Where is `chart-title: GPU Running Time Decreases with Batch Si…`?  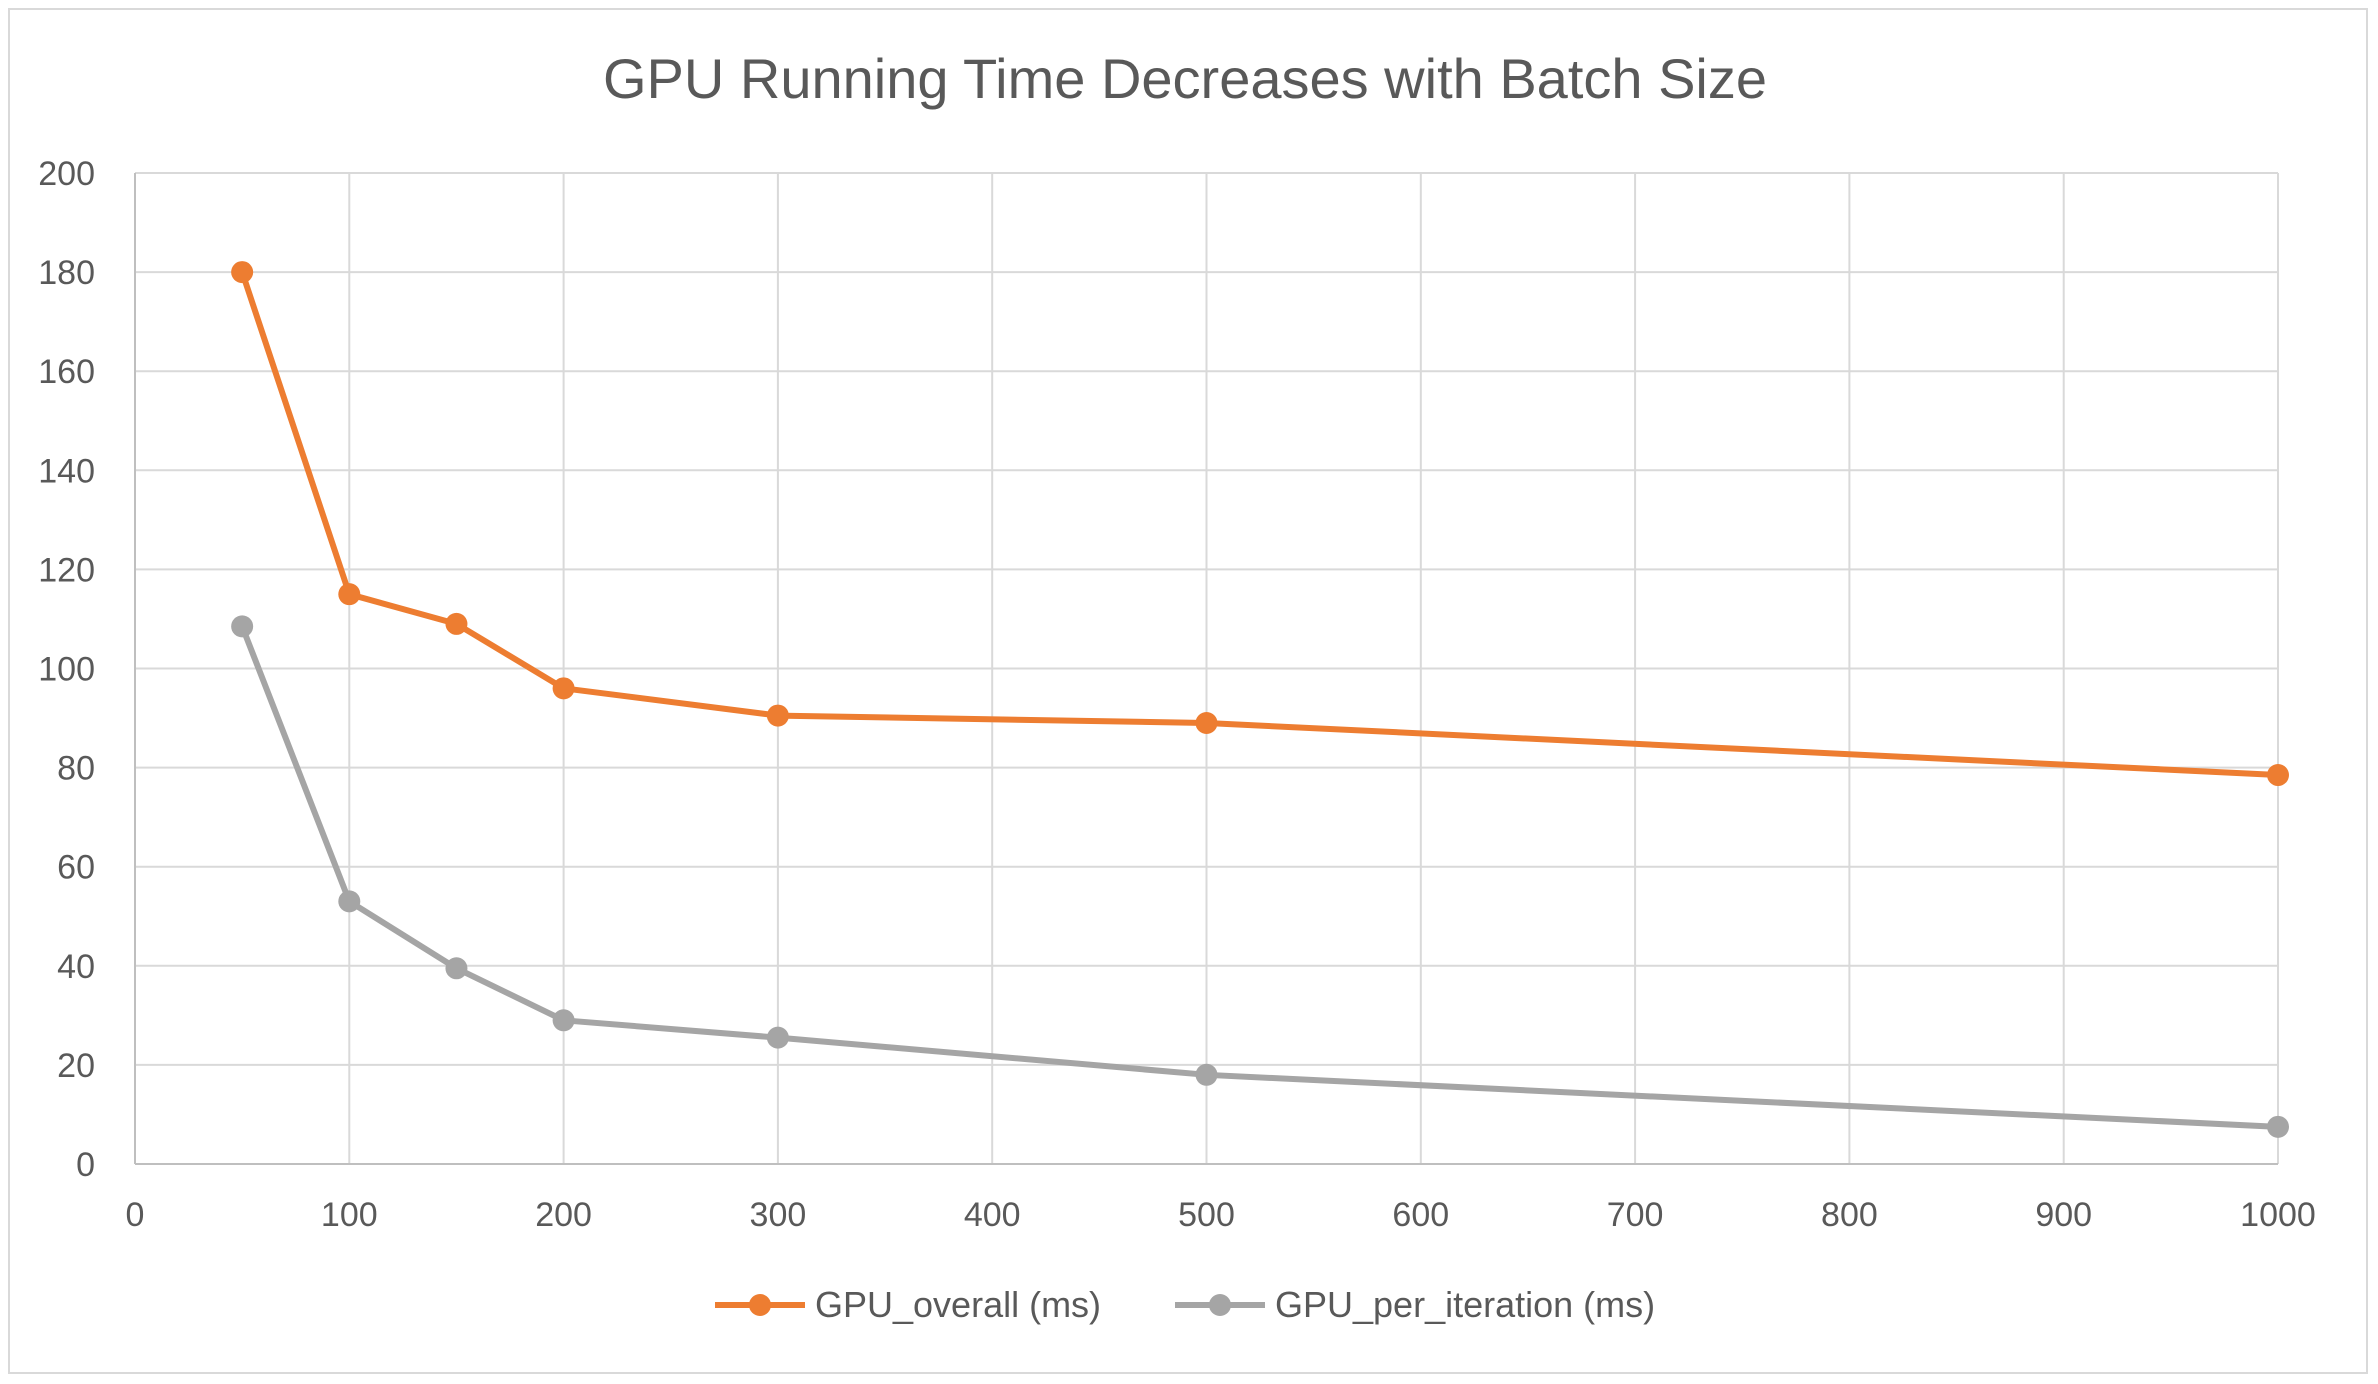 chart-title: GPU Running Time Decreases with Batch Si… is located at coordinates (1185, 78).